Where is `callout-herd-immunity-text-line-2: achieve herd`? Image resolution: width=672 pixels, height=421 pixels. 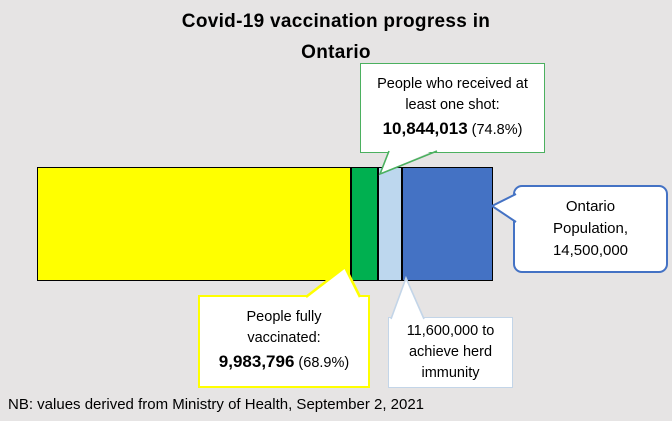 callout-herd-immunity-text-line-2: achieve herd is located at coordinates (450, 352).